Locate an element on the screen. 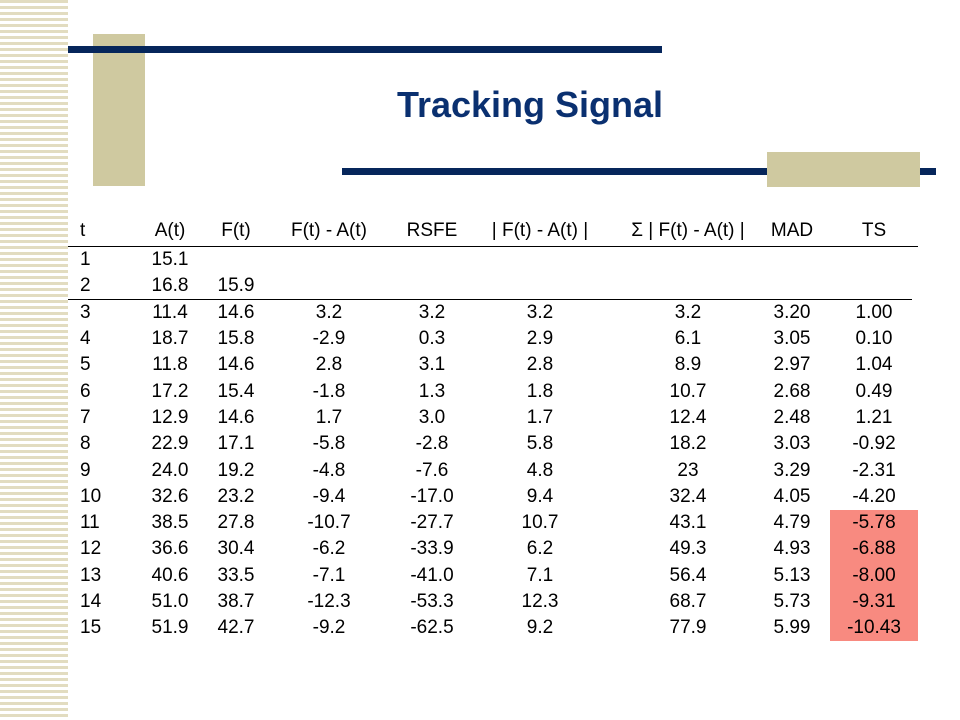 Image resolution: width=960 pixels, height=720 pixels. cell-mad: 3.20 is located at coordinates (792, 312).